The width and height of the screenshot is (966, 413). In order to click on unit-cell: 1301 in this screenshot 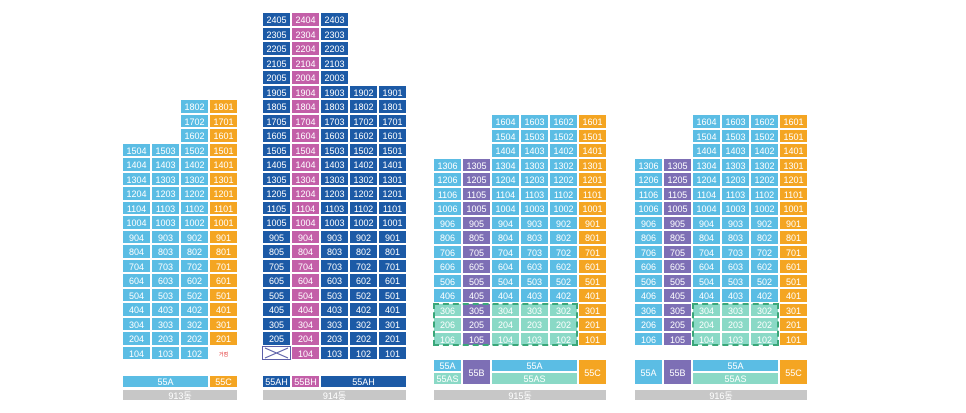, I will do `click(392, 178)`.